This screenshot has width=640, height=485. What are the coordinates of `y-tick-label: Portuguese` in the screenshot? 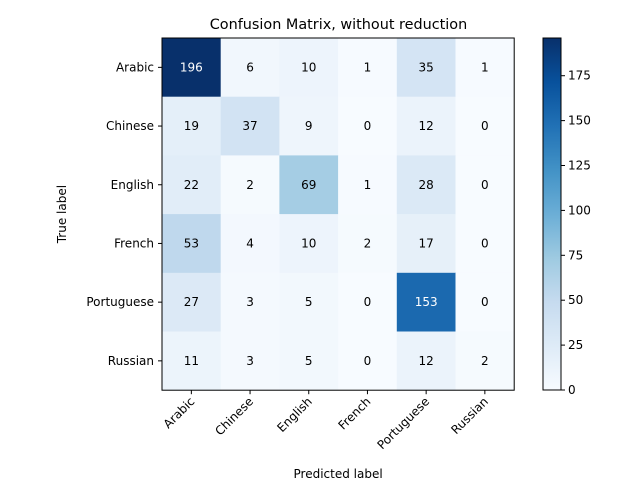 It's located at (120, 302).